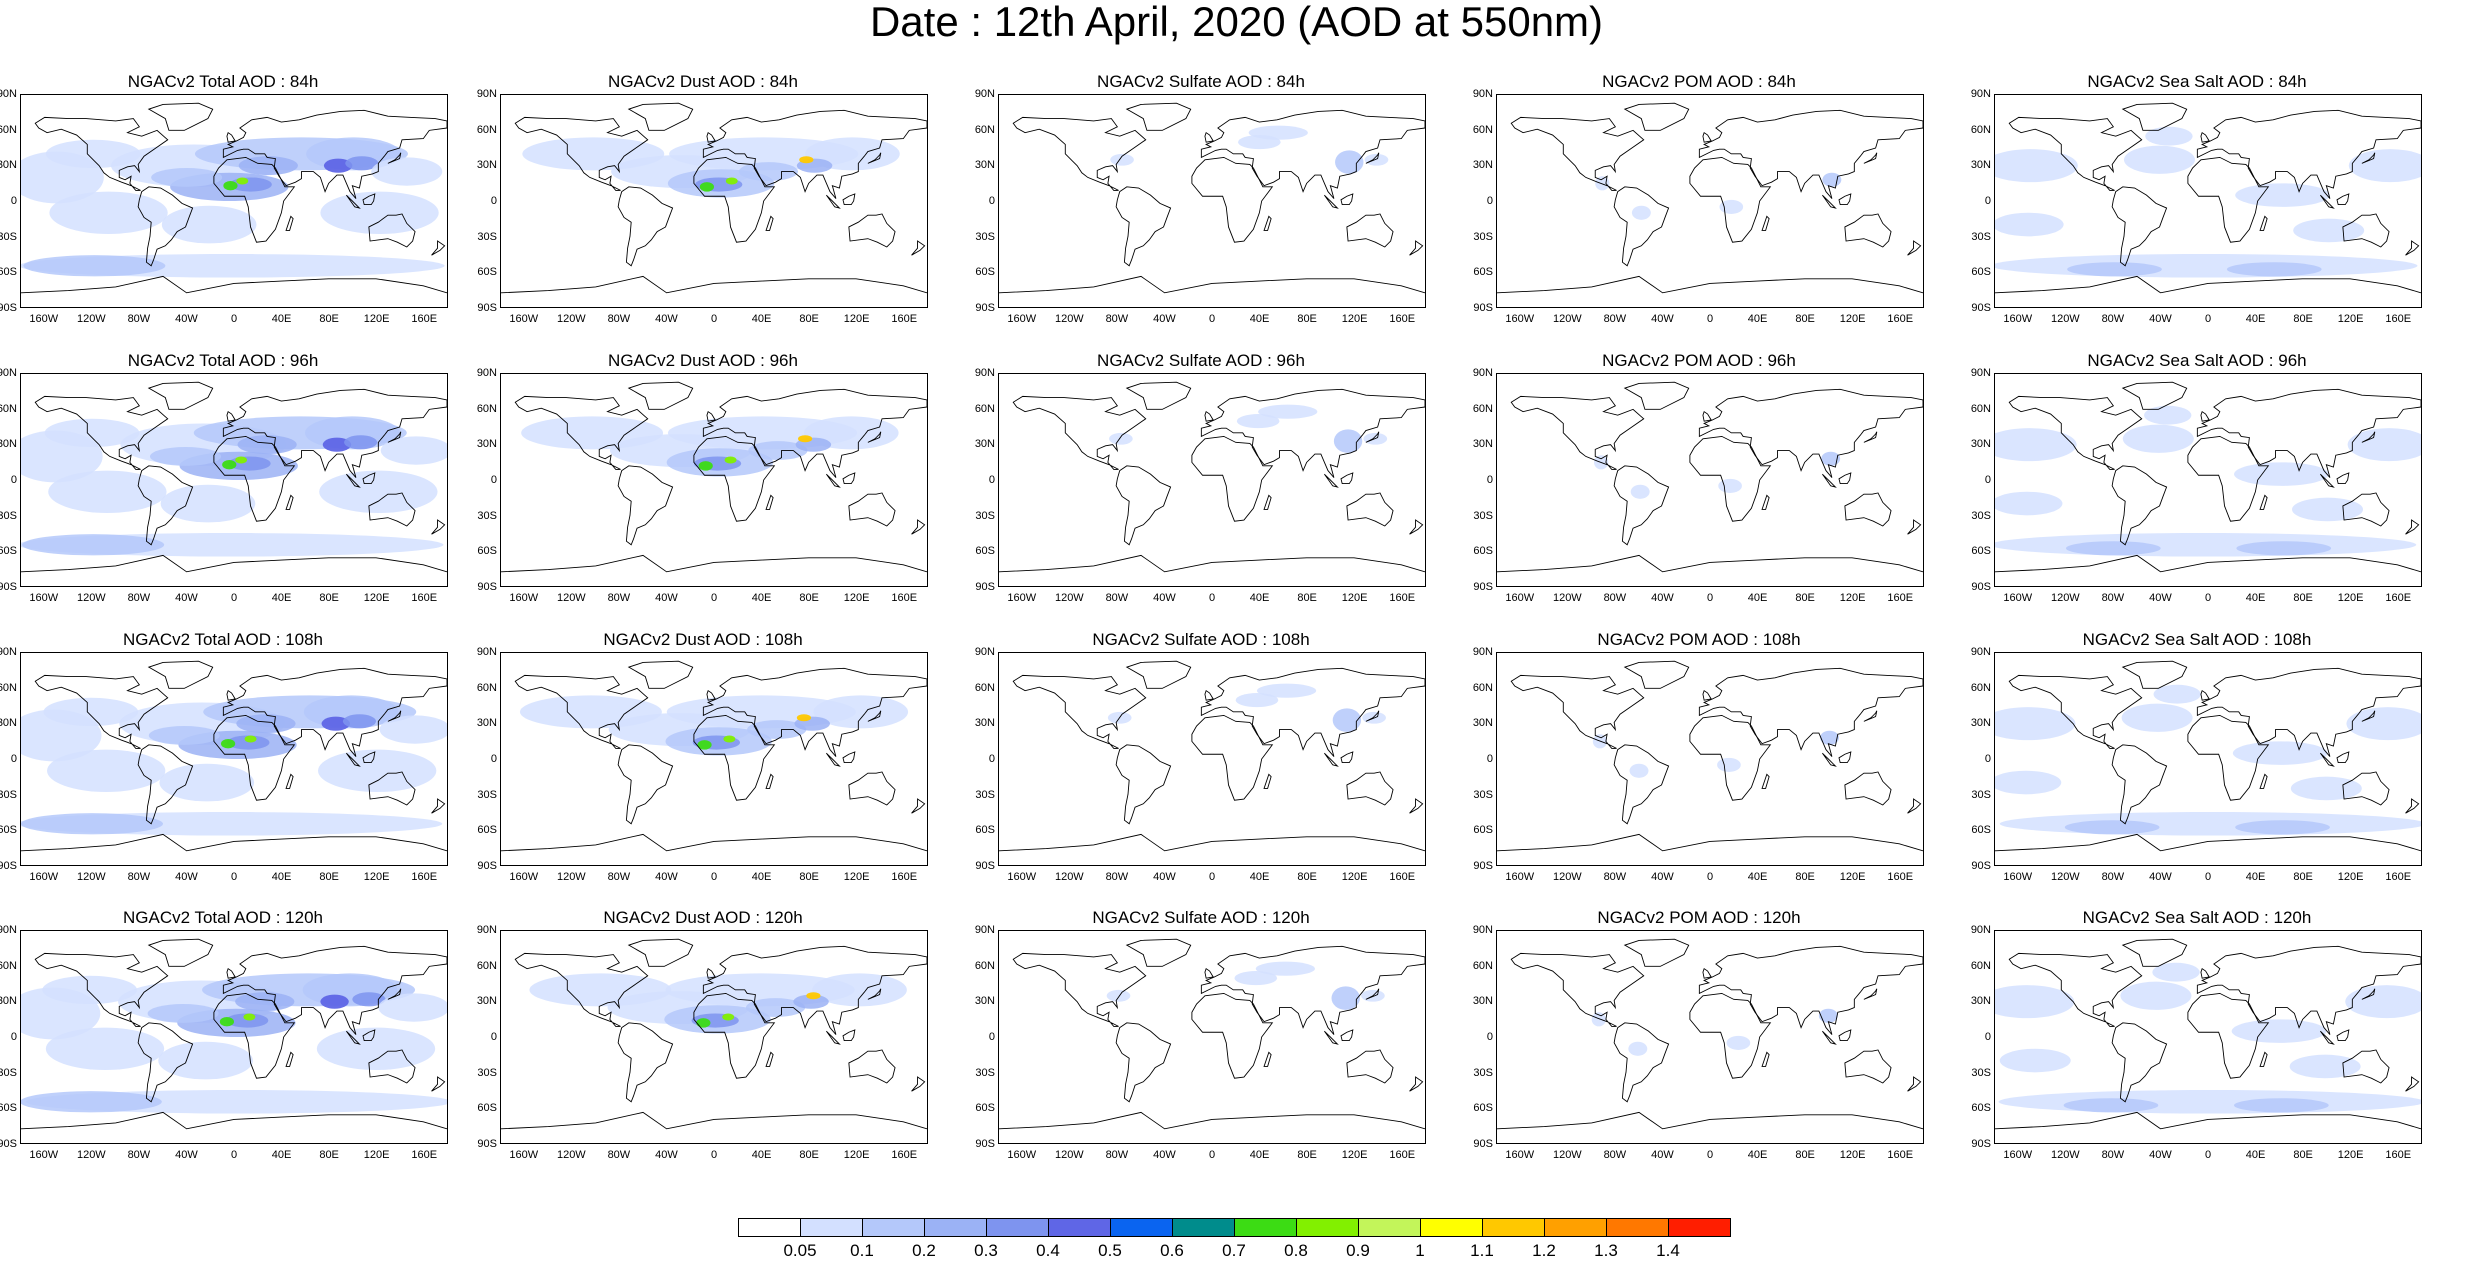 The image size is (2473, 1261). What do you see at coordinates (2208, 481) in the screenshot?
I see `aod-field-seasalt` at bounding box center [2208, 481].